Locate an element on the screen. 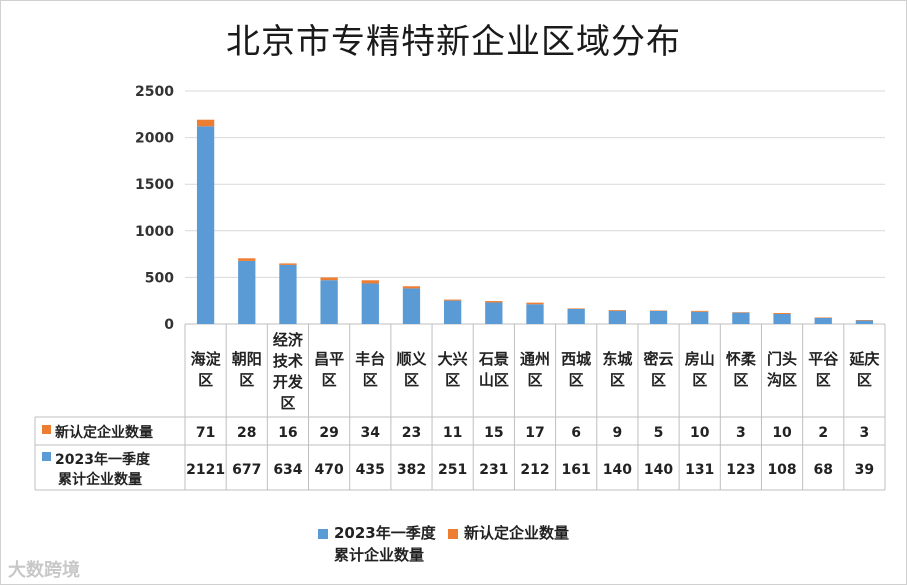 This screenshot has height=585, width=907. legend-item-new: 新认定企业数量 is located at coordinates (508, 532).